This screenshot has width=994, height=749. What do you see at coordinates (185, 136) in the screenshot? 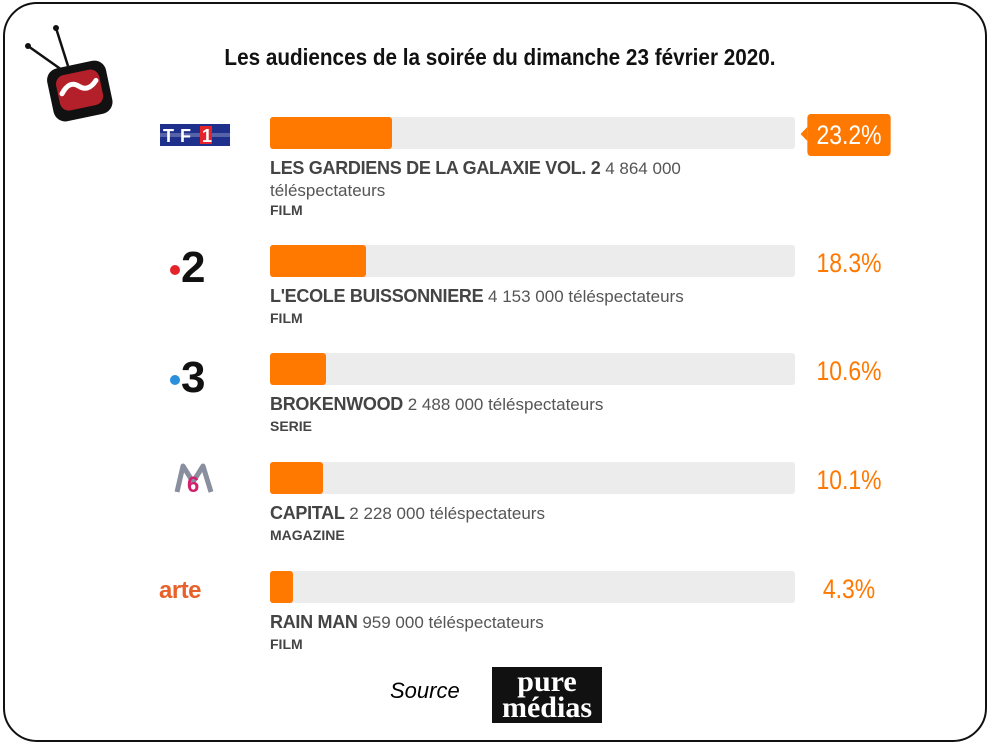
I see `svg-text: F` at bounding box center [185, 136].